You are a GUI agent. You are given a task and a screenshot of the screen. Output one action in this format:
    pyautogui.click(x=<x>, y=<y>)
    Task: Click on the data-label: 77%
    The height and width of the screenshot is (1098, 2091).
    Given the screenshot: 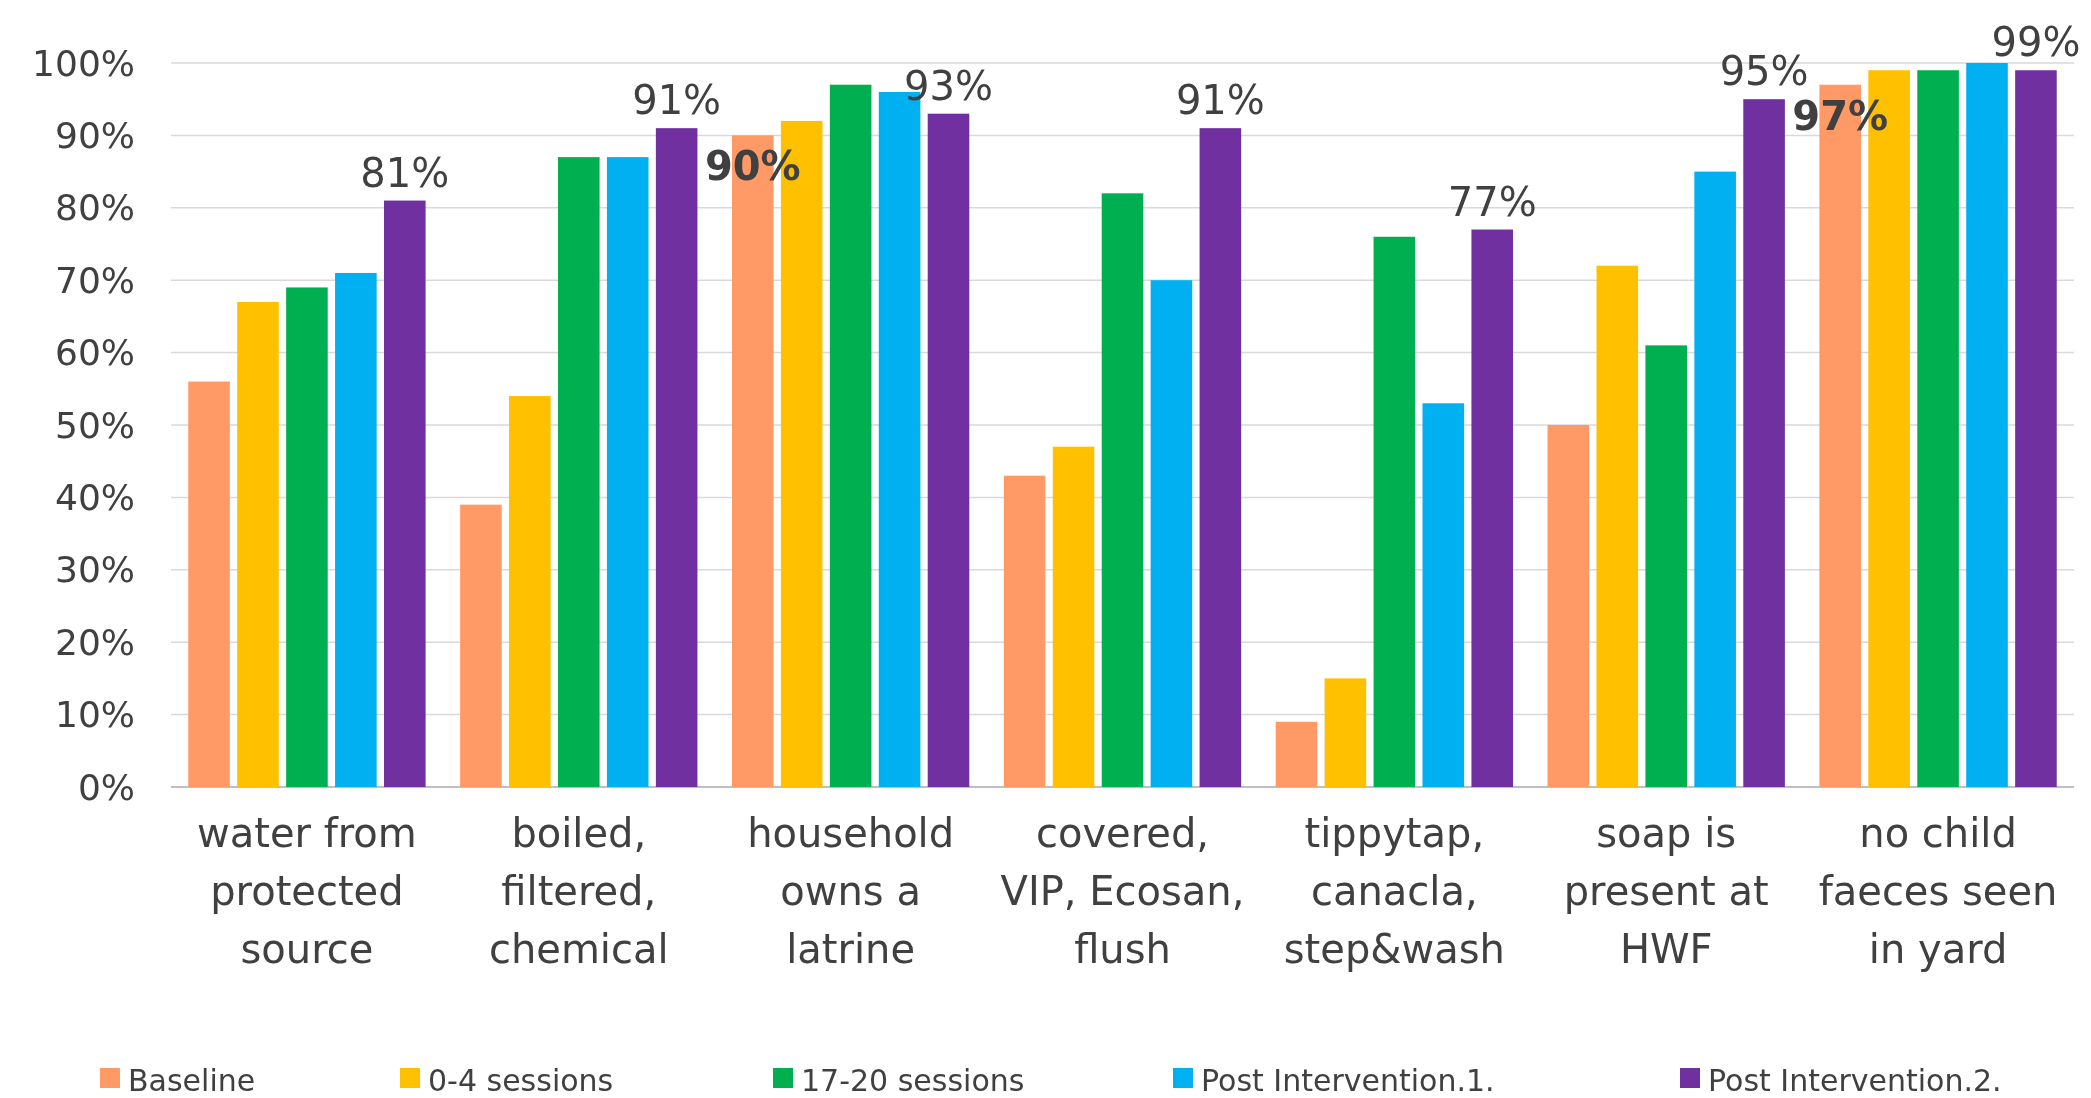 What is the action you would take?
    pyautogui.click(x=1492, y=201)
    